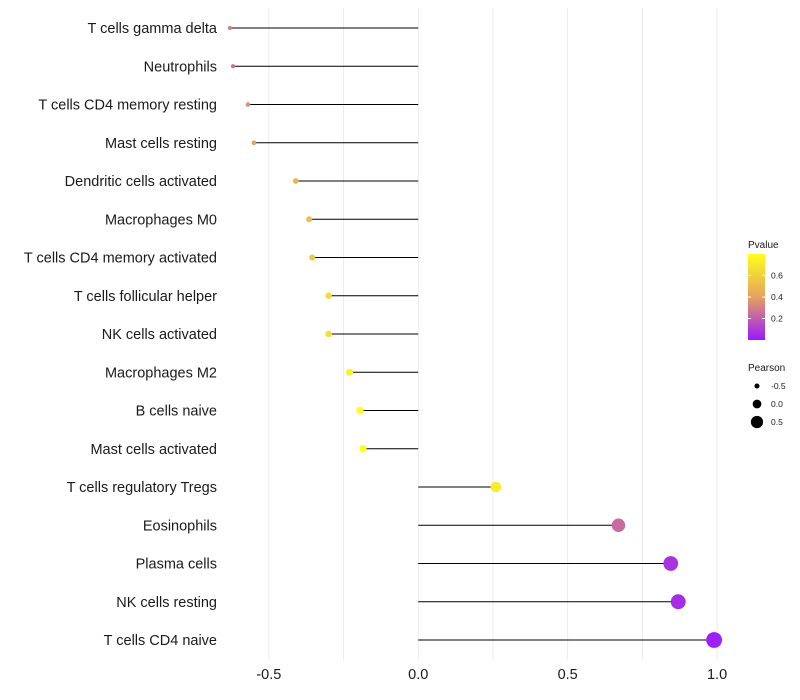 This screenshot has height=700, width=800. I want to click on x-tick-label: 0.5, so click(568, 675).